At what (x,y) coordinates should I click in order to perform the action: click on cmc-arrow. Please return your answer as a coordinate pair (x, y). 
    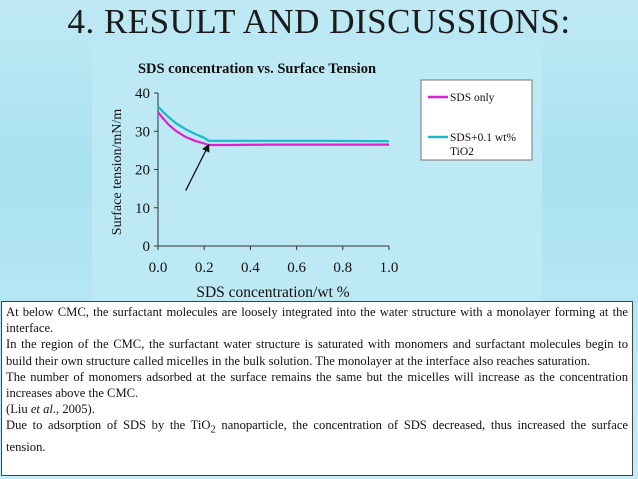
    Looking at the image, I should click on (197, 167).